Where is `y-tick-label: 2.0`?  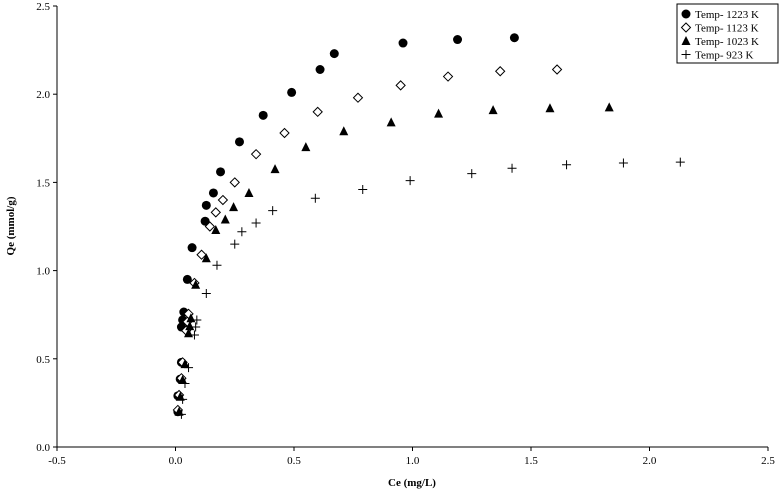 y-tick-label: 2.0 is located at coordinates (43, 95).